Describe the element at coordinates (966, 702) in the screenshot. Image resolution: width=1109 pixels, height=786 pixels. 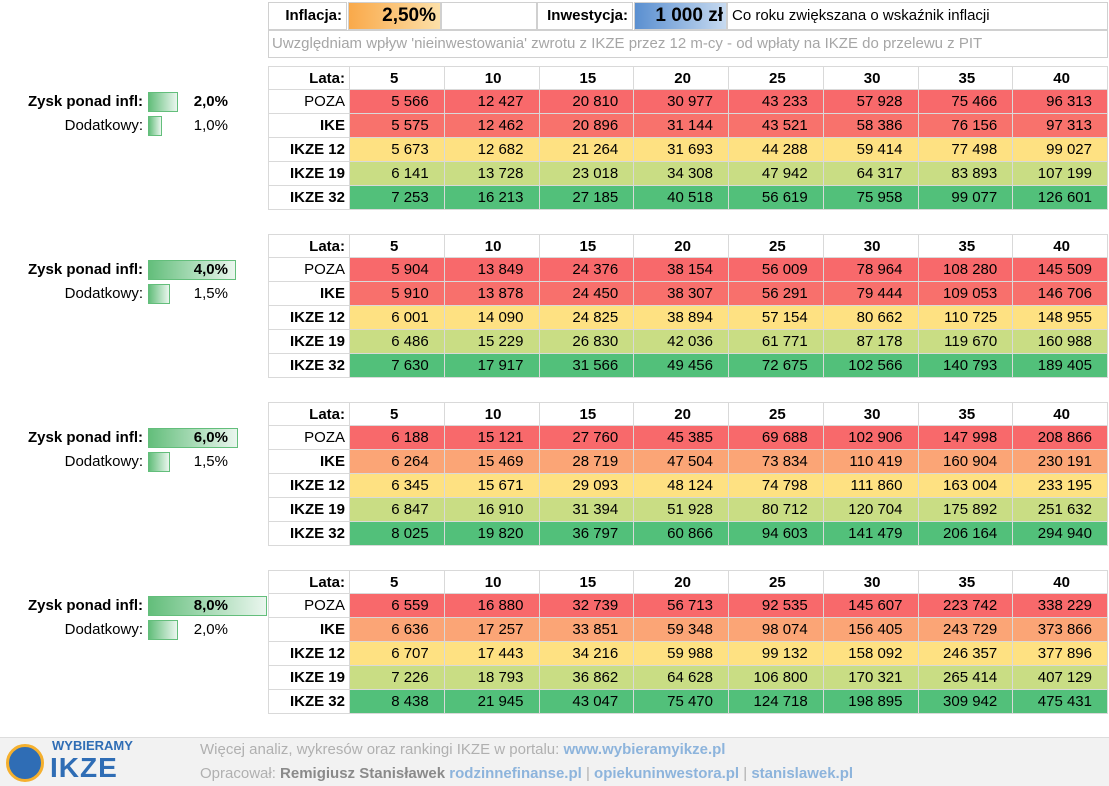
I see `value-cell: 309 942` at that location.